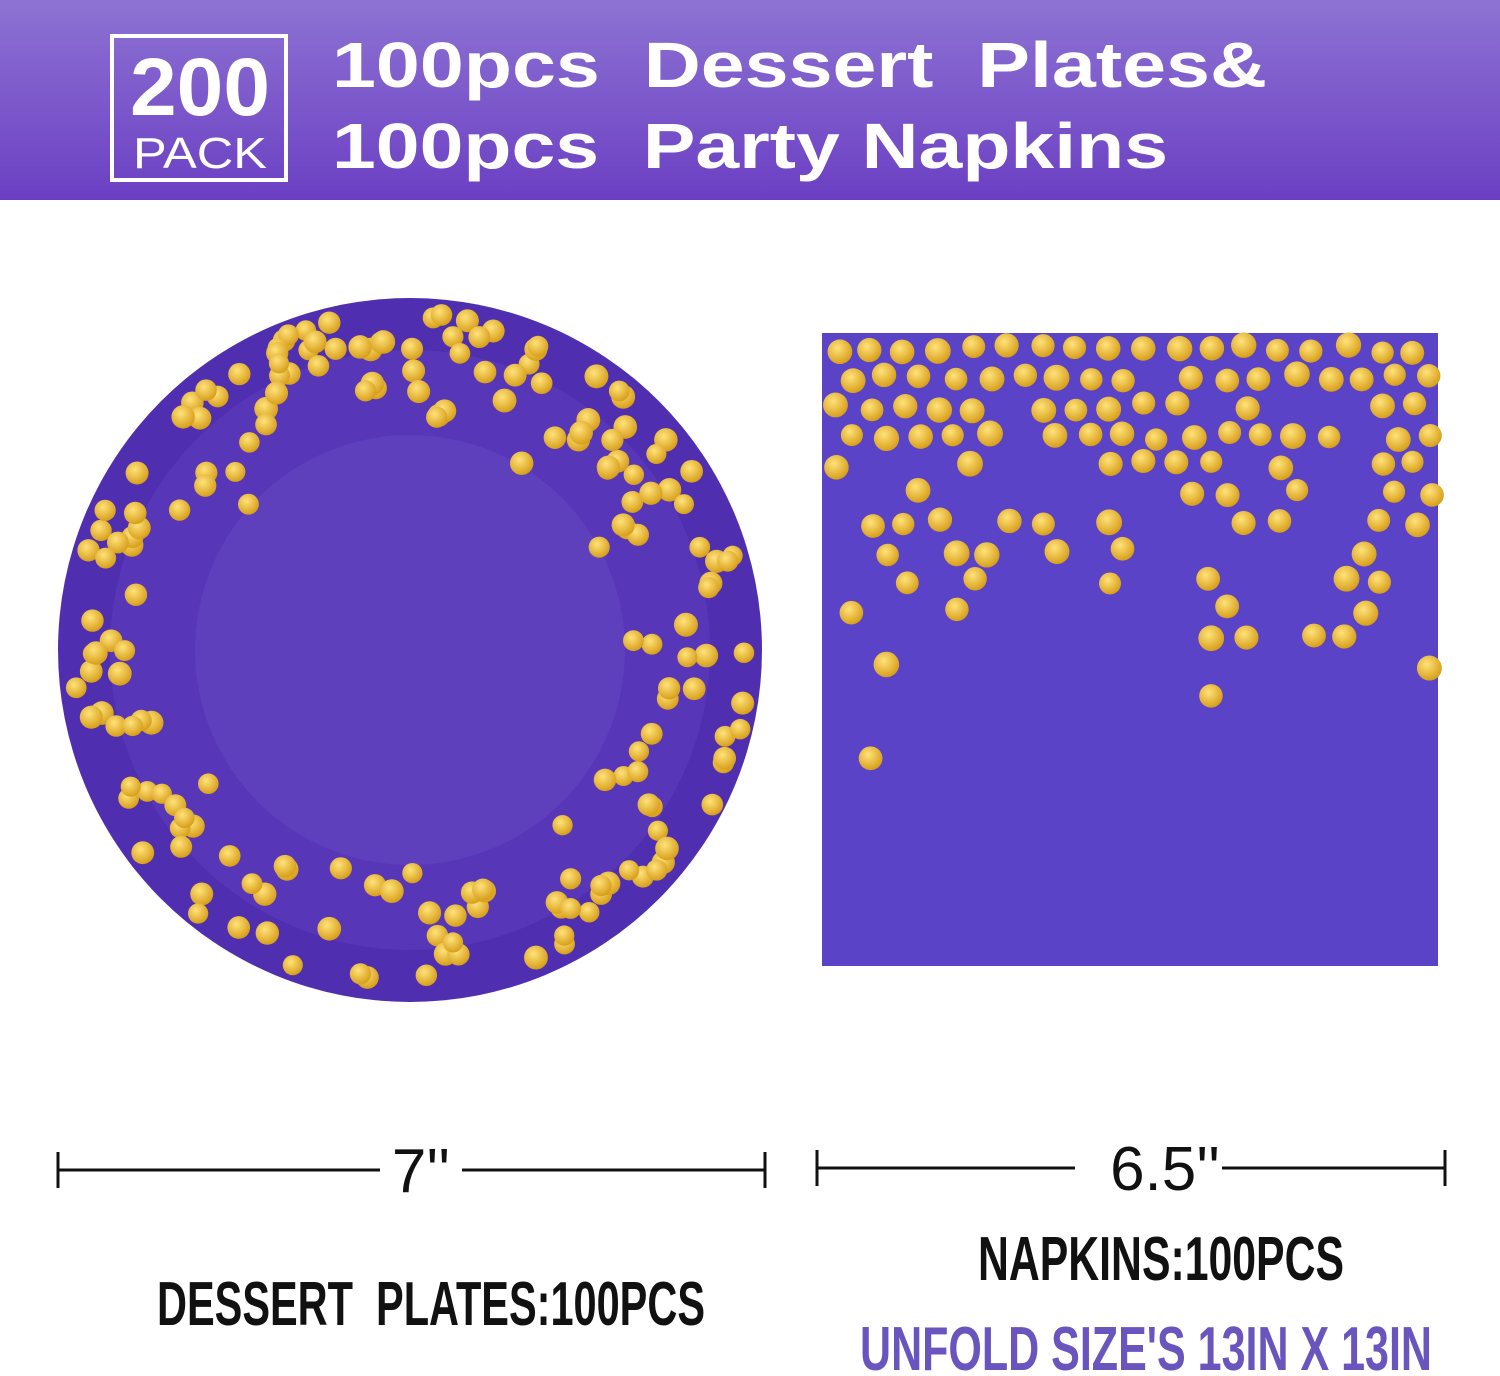 This screenshot has width=1500, height=1376. What do you see at coordinates (1146, 1345) in the screenshot?
I see `unfold-size: UNFOLD SIZE'S 13IN X 13IN` at bounding box center [1146, 1345].